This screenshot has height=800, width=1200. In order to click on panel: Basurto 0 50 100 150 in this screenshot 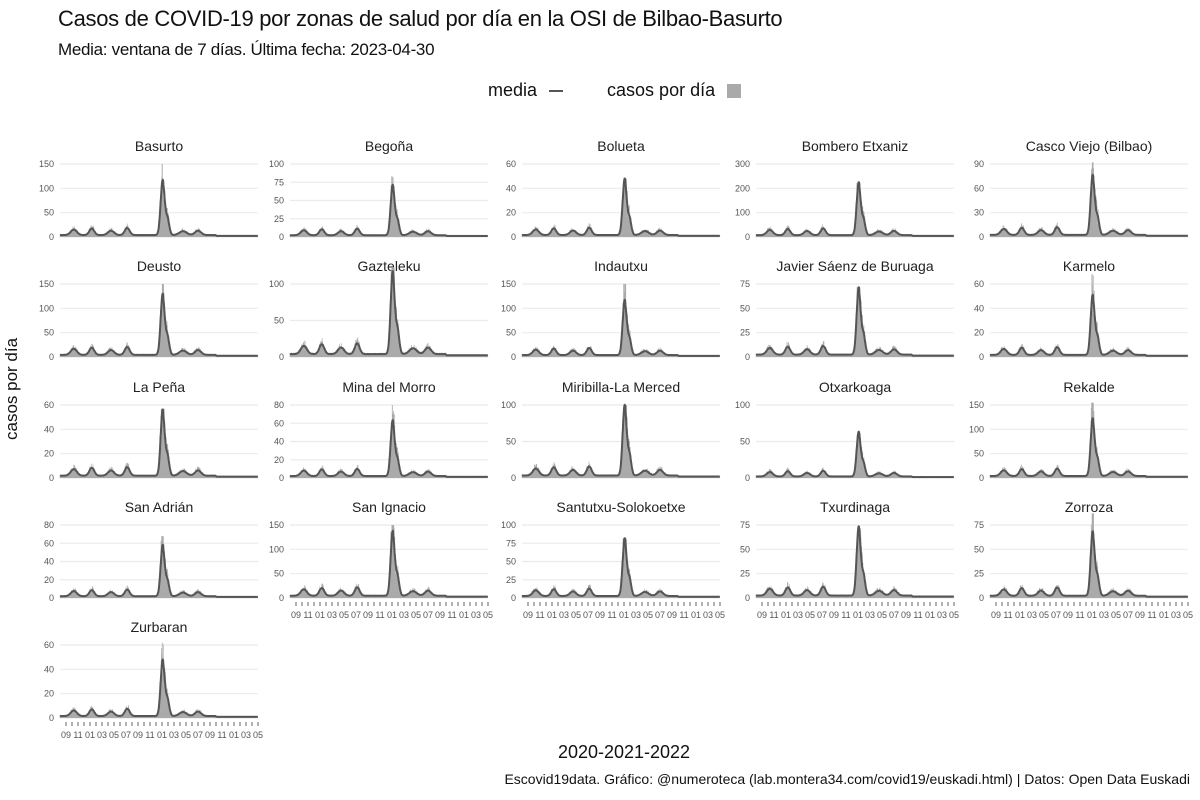, I will do `click(149, 190)`.